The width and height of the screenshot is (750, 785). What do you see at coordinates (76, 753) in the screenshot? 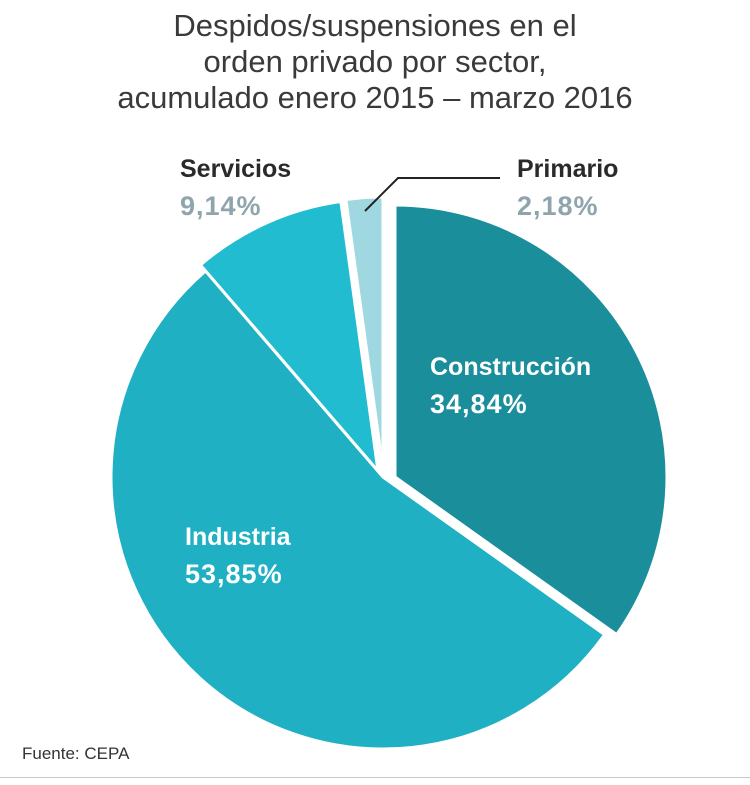
I see `source-note: Fuente: CEPA` at bounding box center [76, 753].